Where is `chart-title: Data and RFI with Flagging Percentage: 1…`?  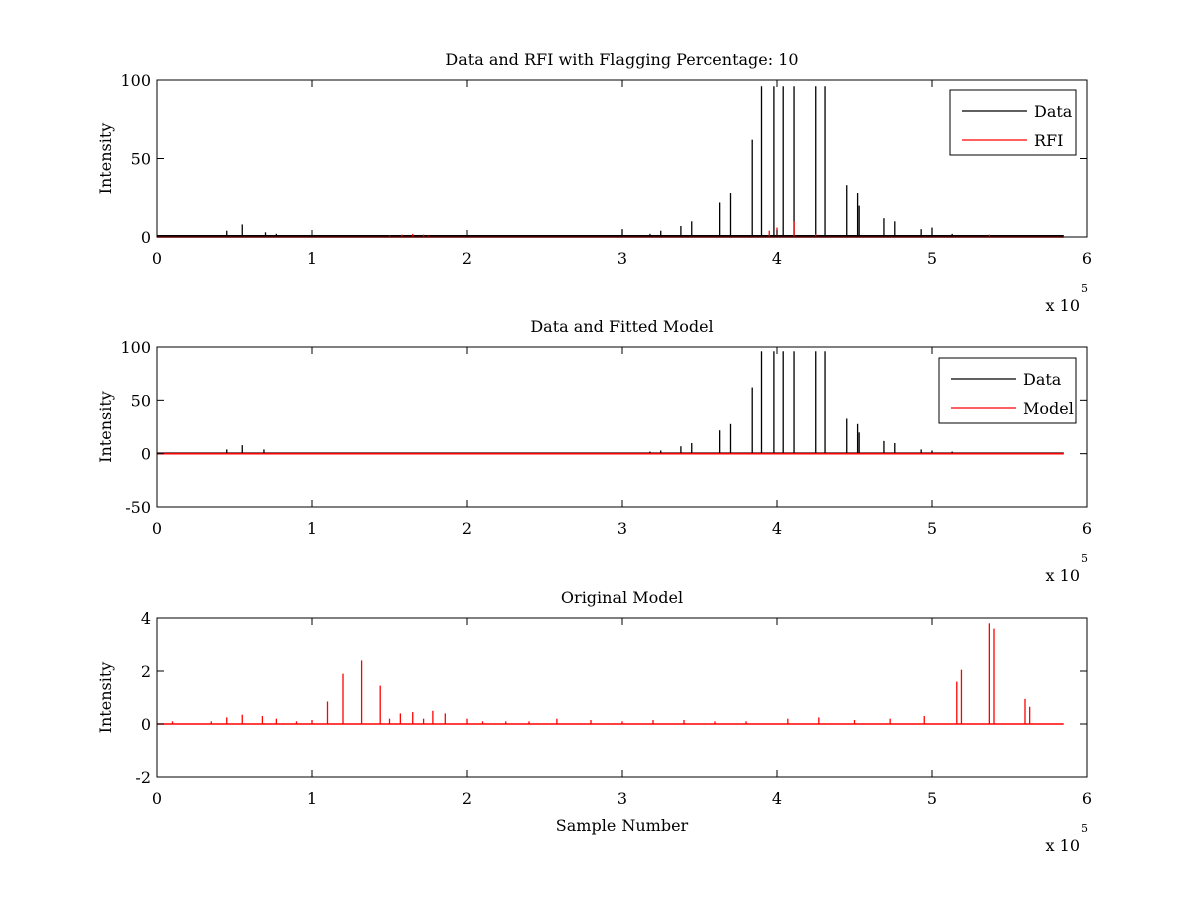
chart-title: Data and RFI with Flagging Percentage: 1… is located at coordinates (621, 59).